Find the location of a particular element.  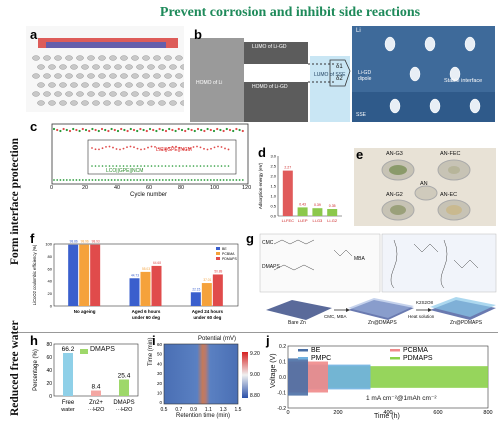

f-ylabel: LiCoO2 coulombic efficiency (%) is located at coordinates (34, 274).